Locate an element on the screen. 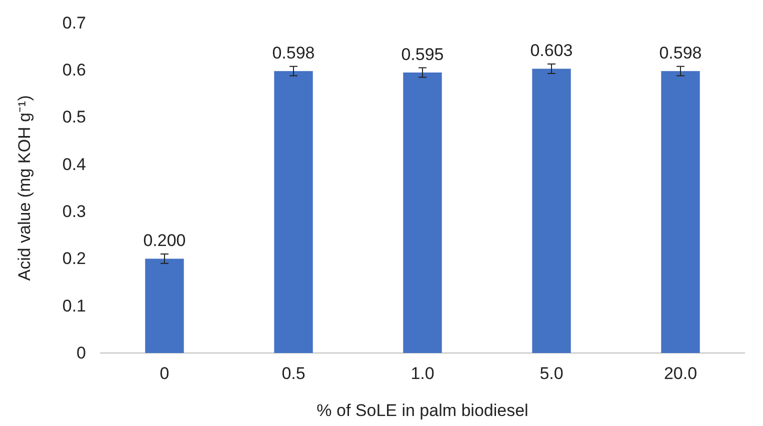 This screenshot has width=763, height=426. data-label: 0.595 is located at coordinates (422, 54).